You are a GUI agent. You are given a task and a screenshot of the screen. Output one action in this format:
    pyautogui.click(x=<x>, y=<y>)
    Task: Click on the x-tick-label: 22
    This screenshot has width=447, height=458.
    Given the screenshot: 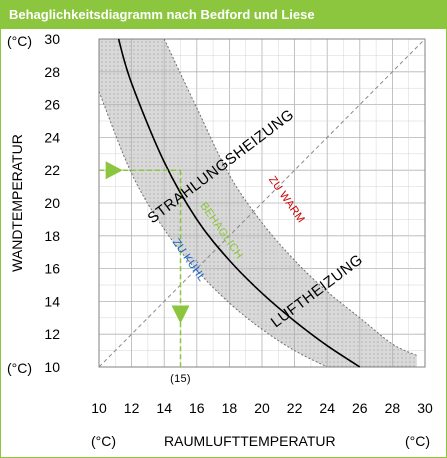 What is the action you would take?
    pyautogui.click(x=295, y=408)
    